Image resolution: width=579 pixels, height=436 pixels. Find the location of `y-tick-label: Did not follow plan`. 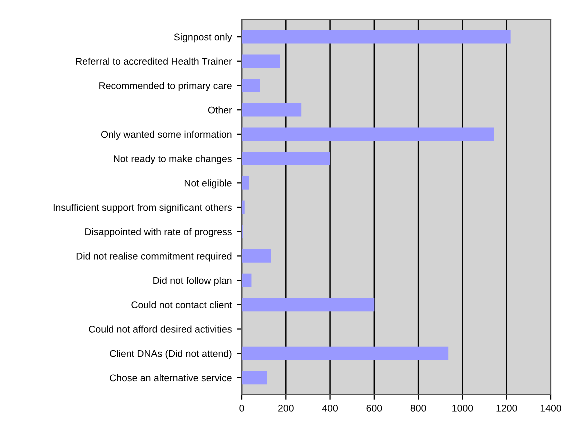

y-tick-label: Did not follow plan is located at coordinates (193, 281).